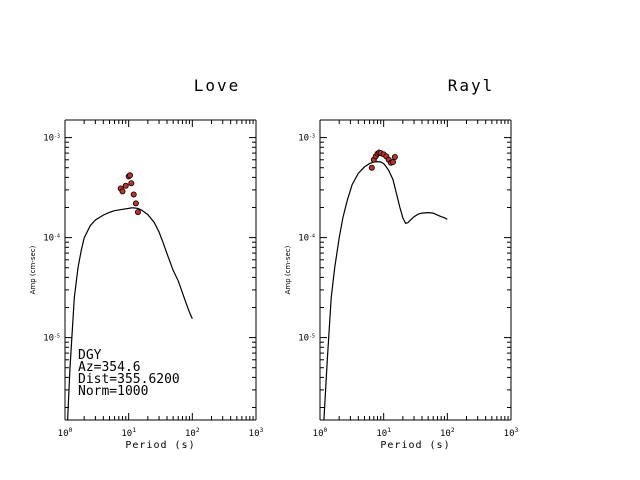 The width and height of the screenshot is (640, 480). What do you see at coordinates (217, 85) in the screenshot?
I see `chart-title: Love` at bounding box center [217, 85].